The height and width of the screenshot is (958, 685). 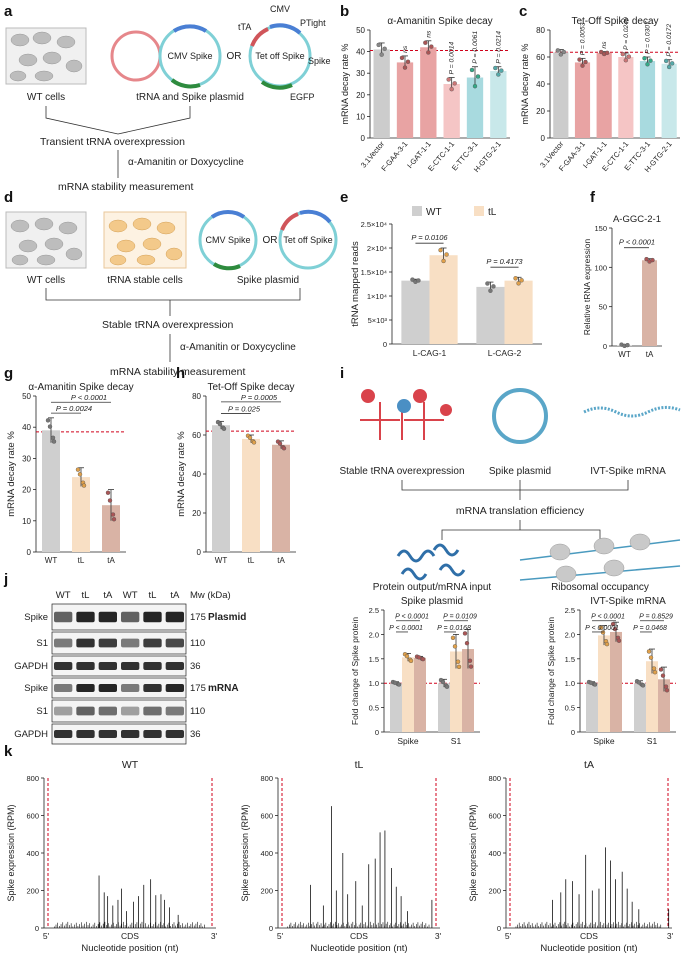 I want to click on k2-ytick-label: 400, so click(x=266, y=853).